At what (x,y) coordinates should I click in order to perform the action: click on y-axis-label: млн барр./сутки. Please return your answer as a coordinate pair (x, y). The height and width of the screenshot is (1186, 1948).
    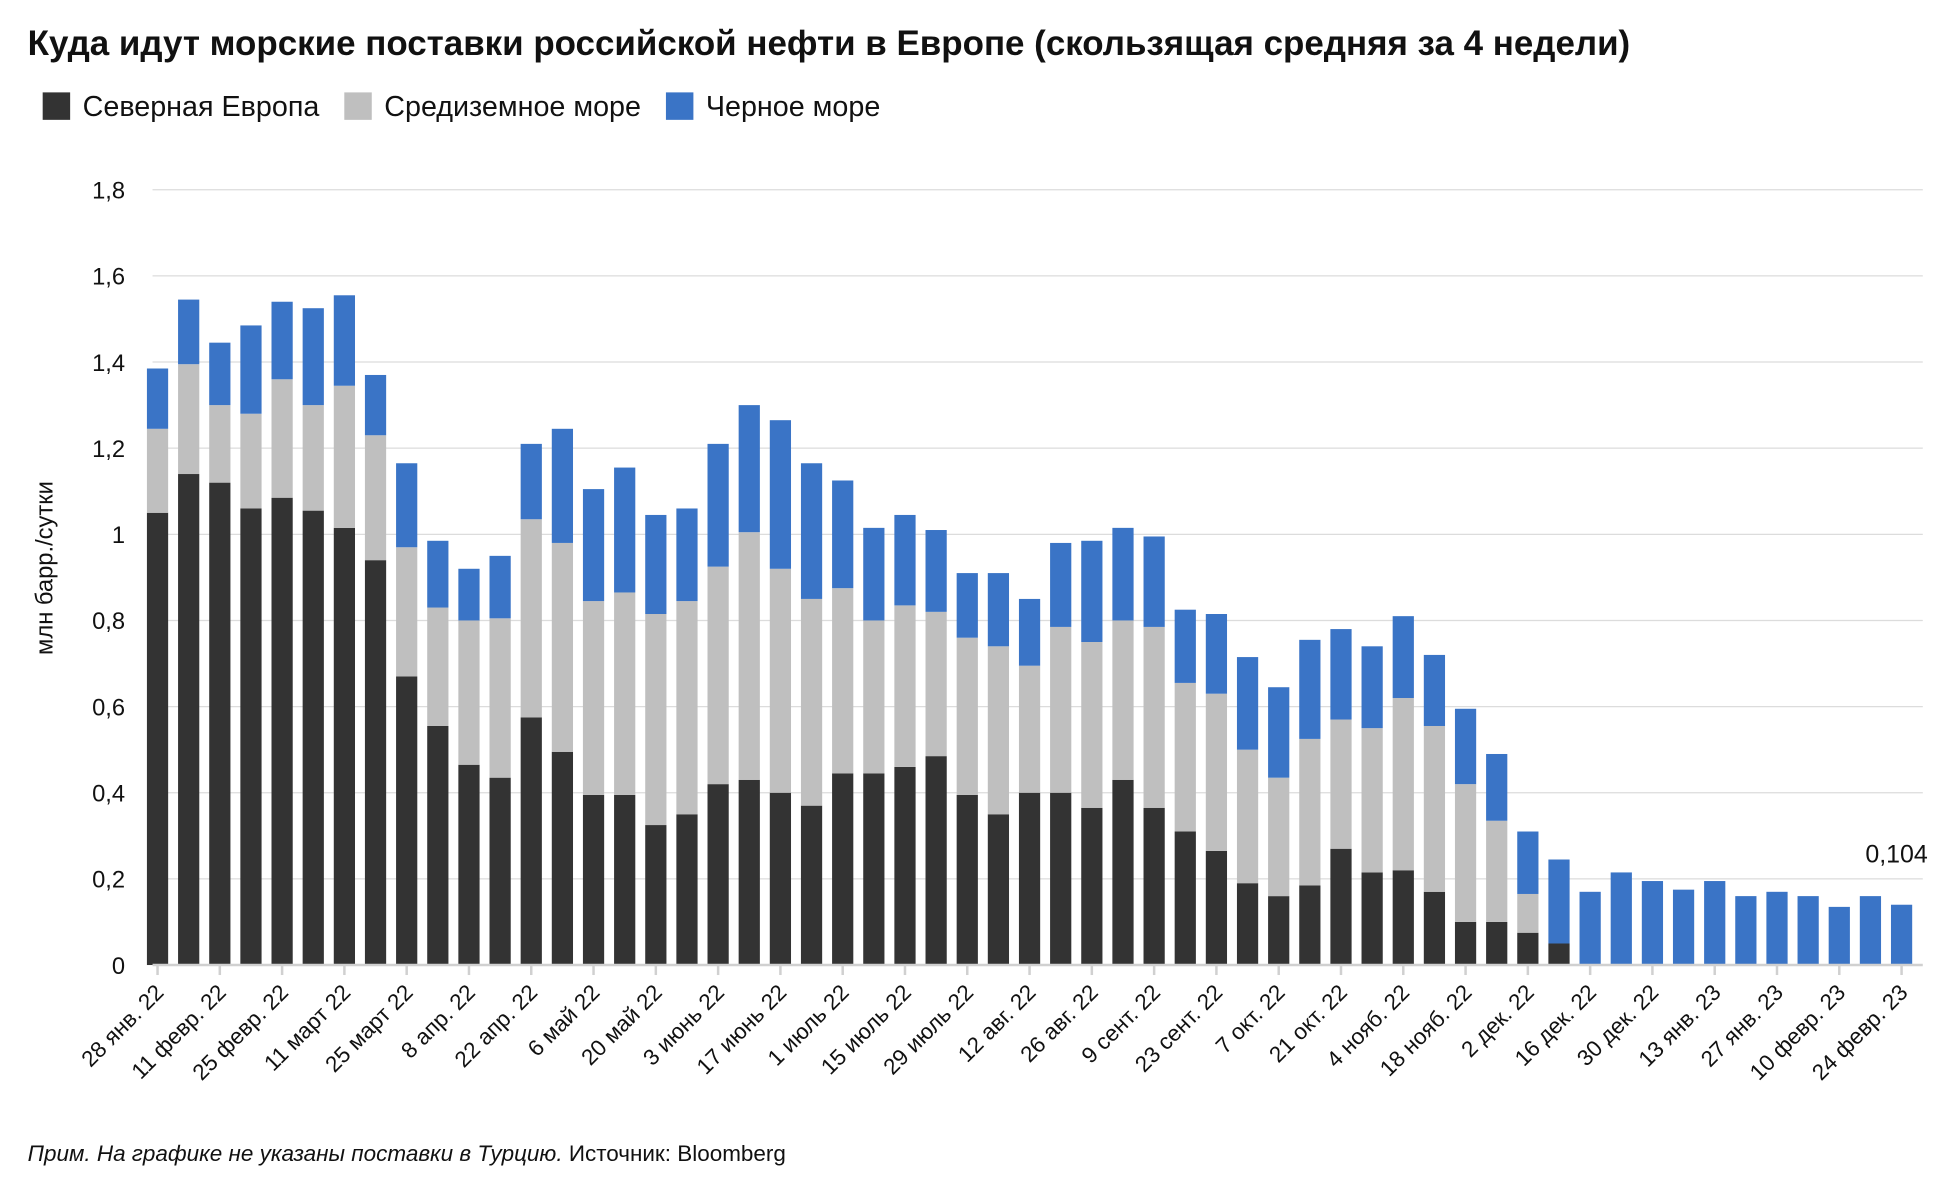
    Looking at the image, I should click on (46, 568).